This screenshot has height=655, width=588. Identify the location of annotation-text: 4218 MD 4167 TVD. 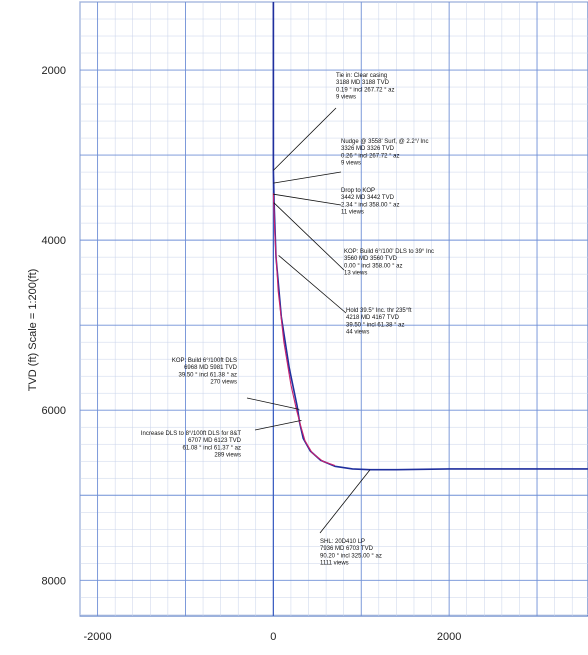
(373, 318).